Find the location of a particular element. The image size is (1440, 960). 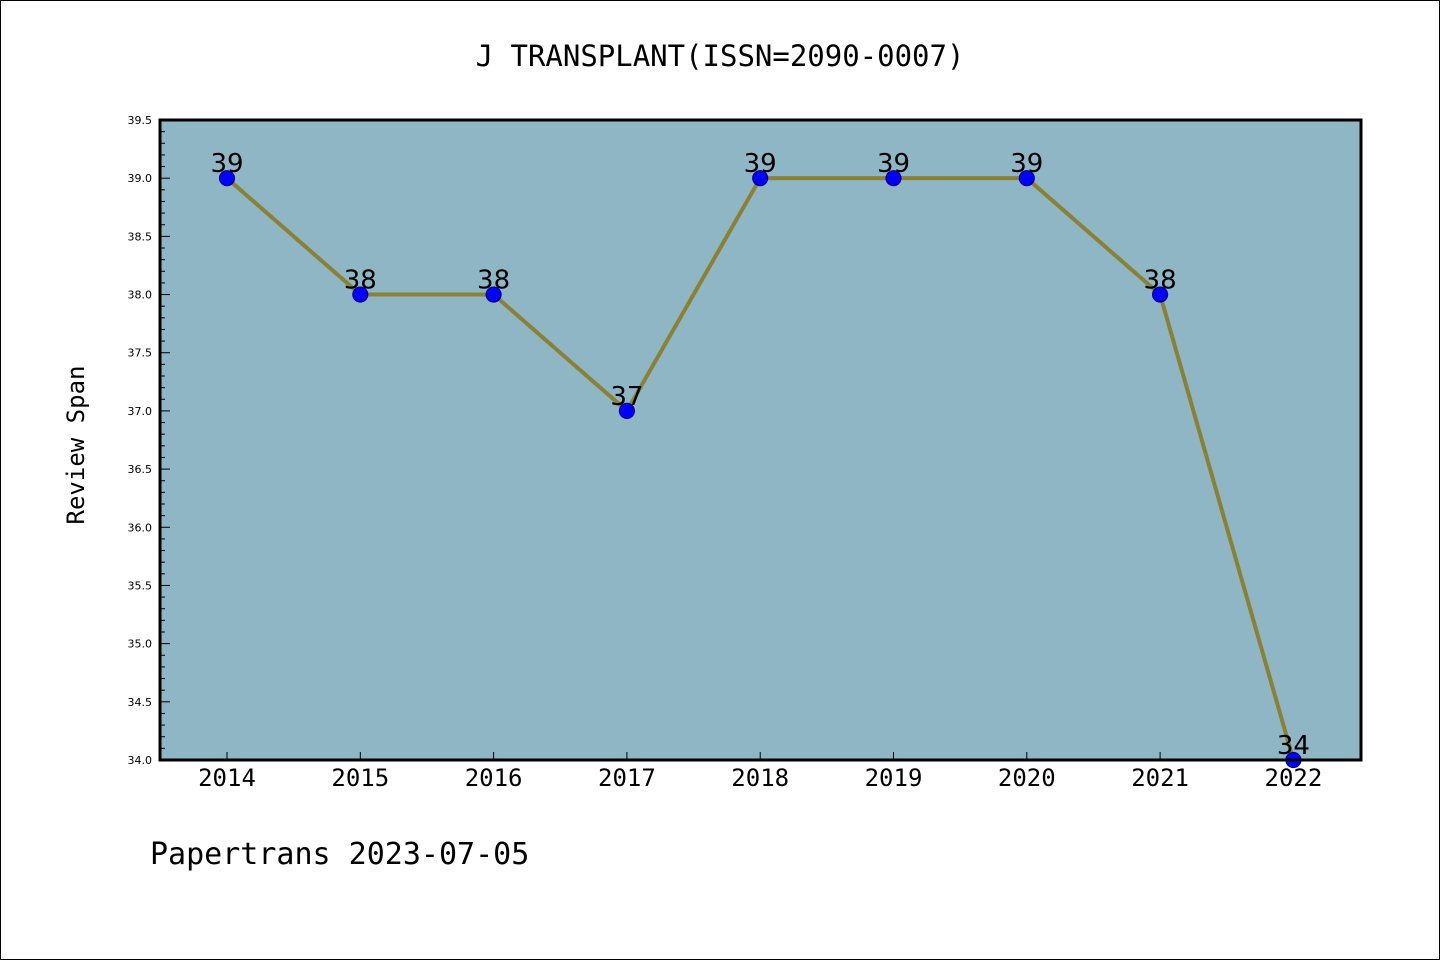

x-tick-label: 2017 is located at coordinates (627, 778).